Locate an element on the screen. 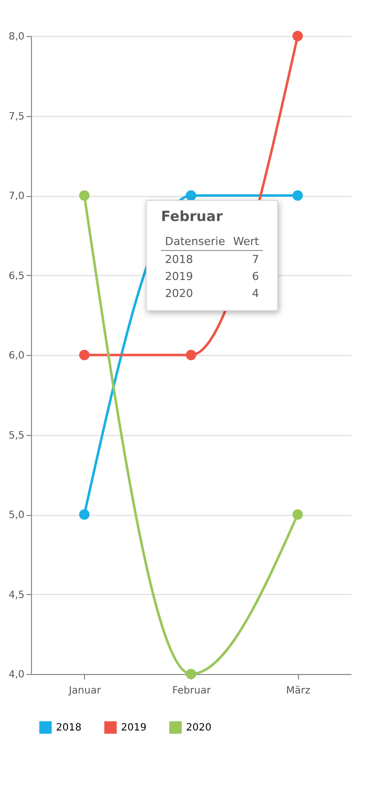  annotation: 2018 is located at coordinates (179, 260).